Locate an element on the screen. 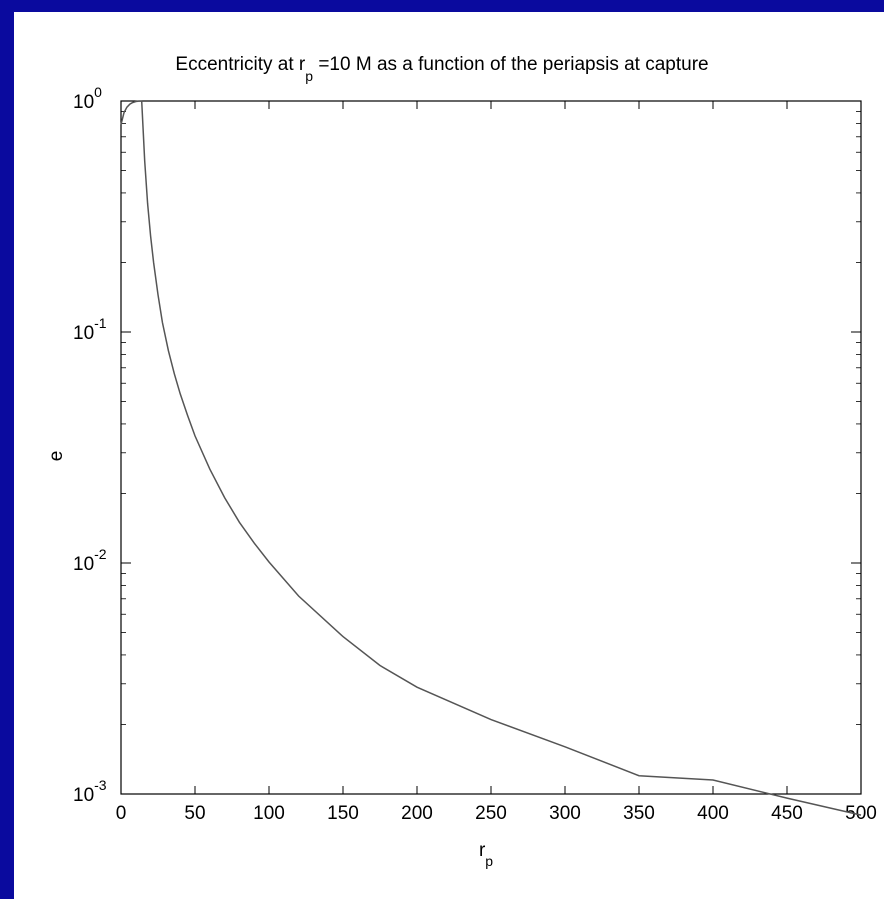 The width and height of the screenshot is (884, 899). x-tick-label: 250 is located at coordinates (491, 813).